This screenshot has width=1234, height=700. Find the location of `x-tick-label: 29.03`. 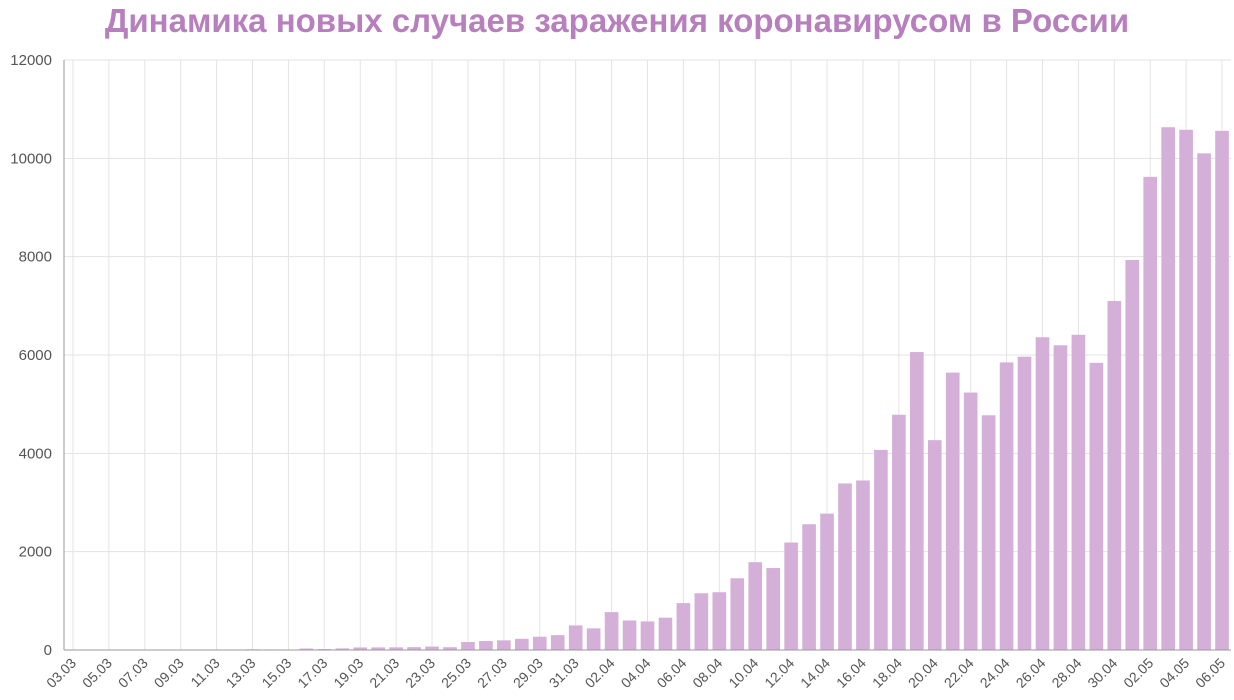

x-tick-label: 29.03 is located at coordinates (528, 673).